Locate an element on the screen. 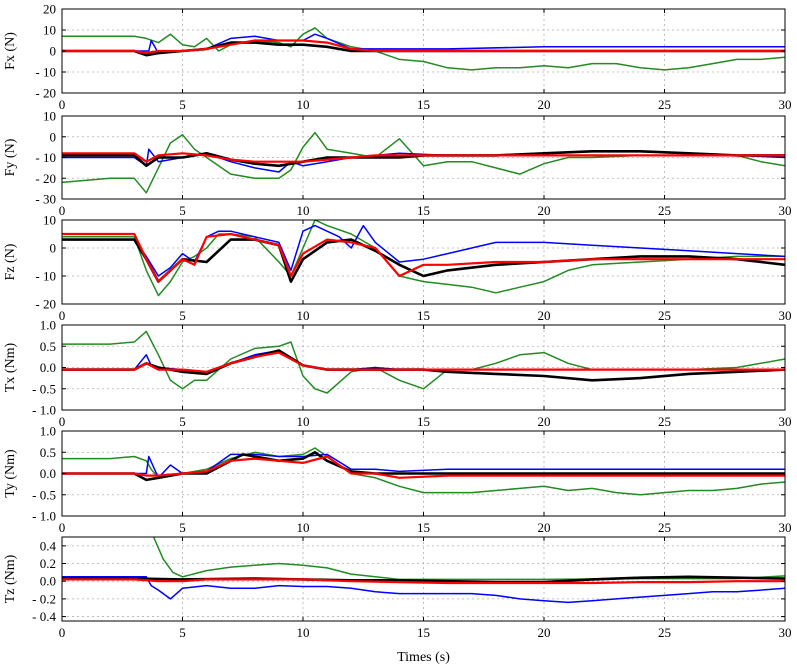 This screenshot has height=668, width=797. y-axis-label: Ty (Nm) is located at coordinates (10, 473).